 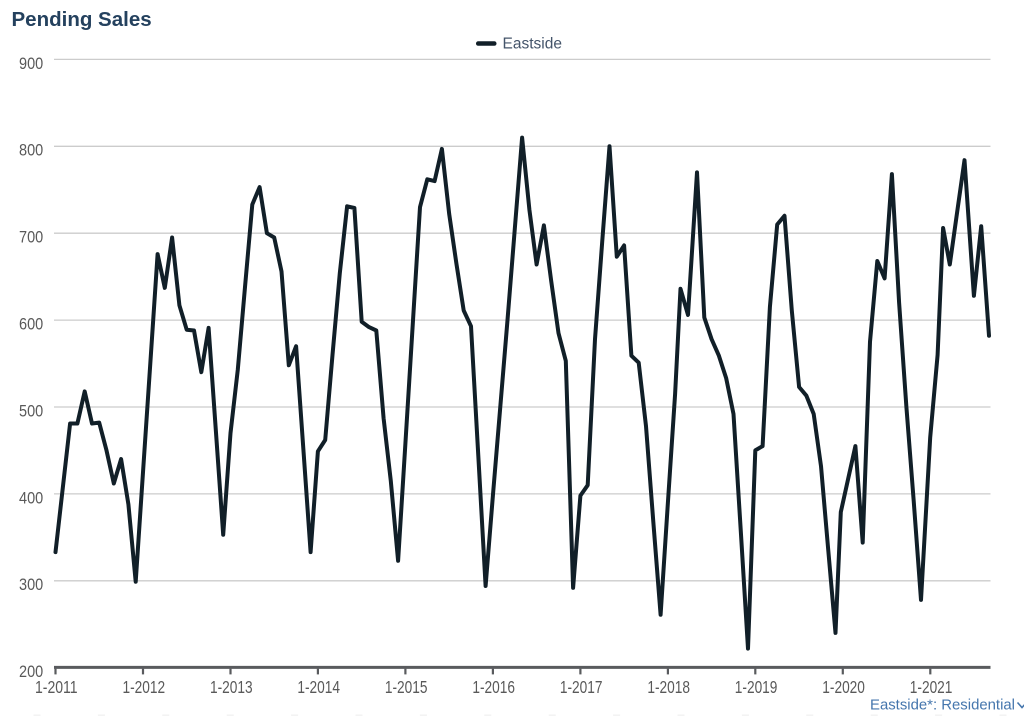 I want to click on svg-text: 1-2012, so click(x=144, y=687).